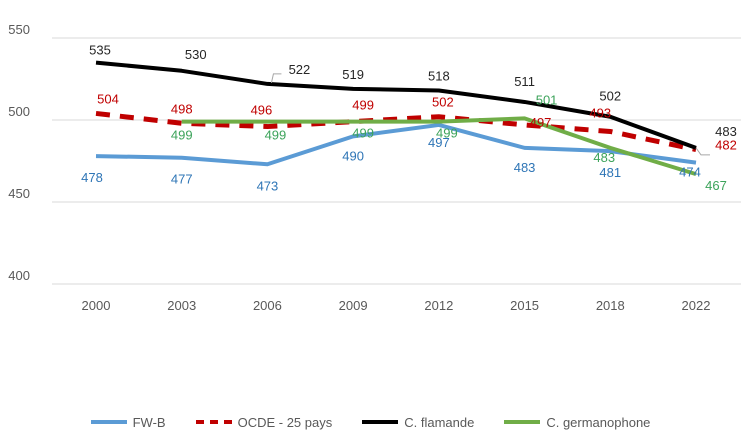  Describe the element at coordinates (196, 54) in the screenshot. I see `data-label: 530` at that location.